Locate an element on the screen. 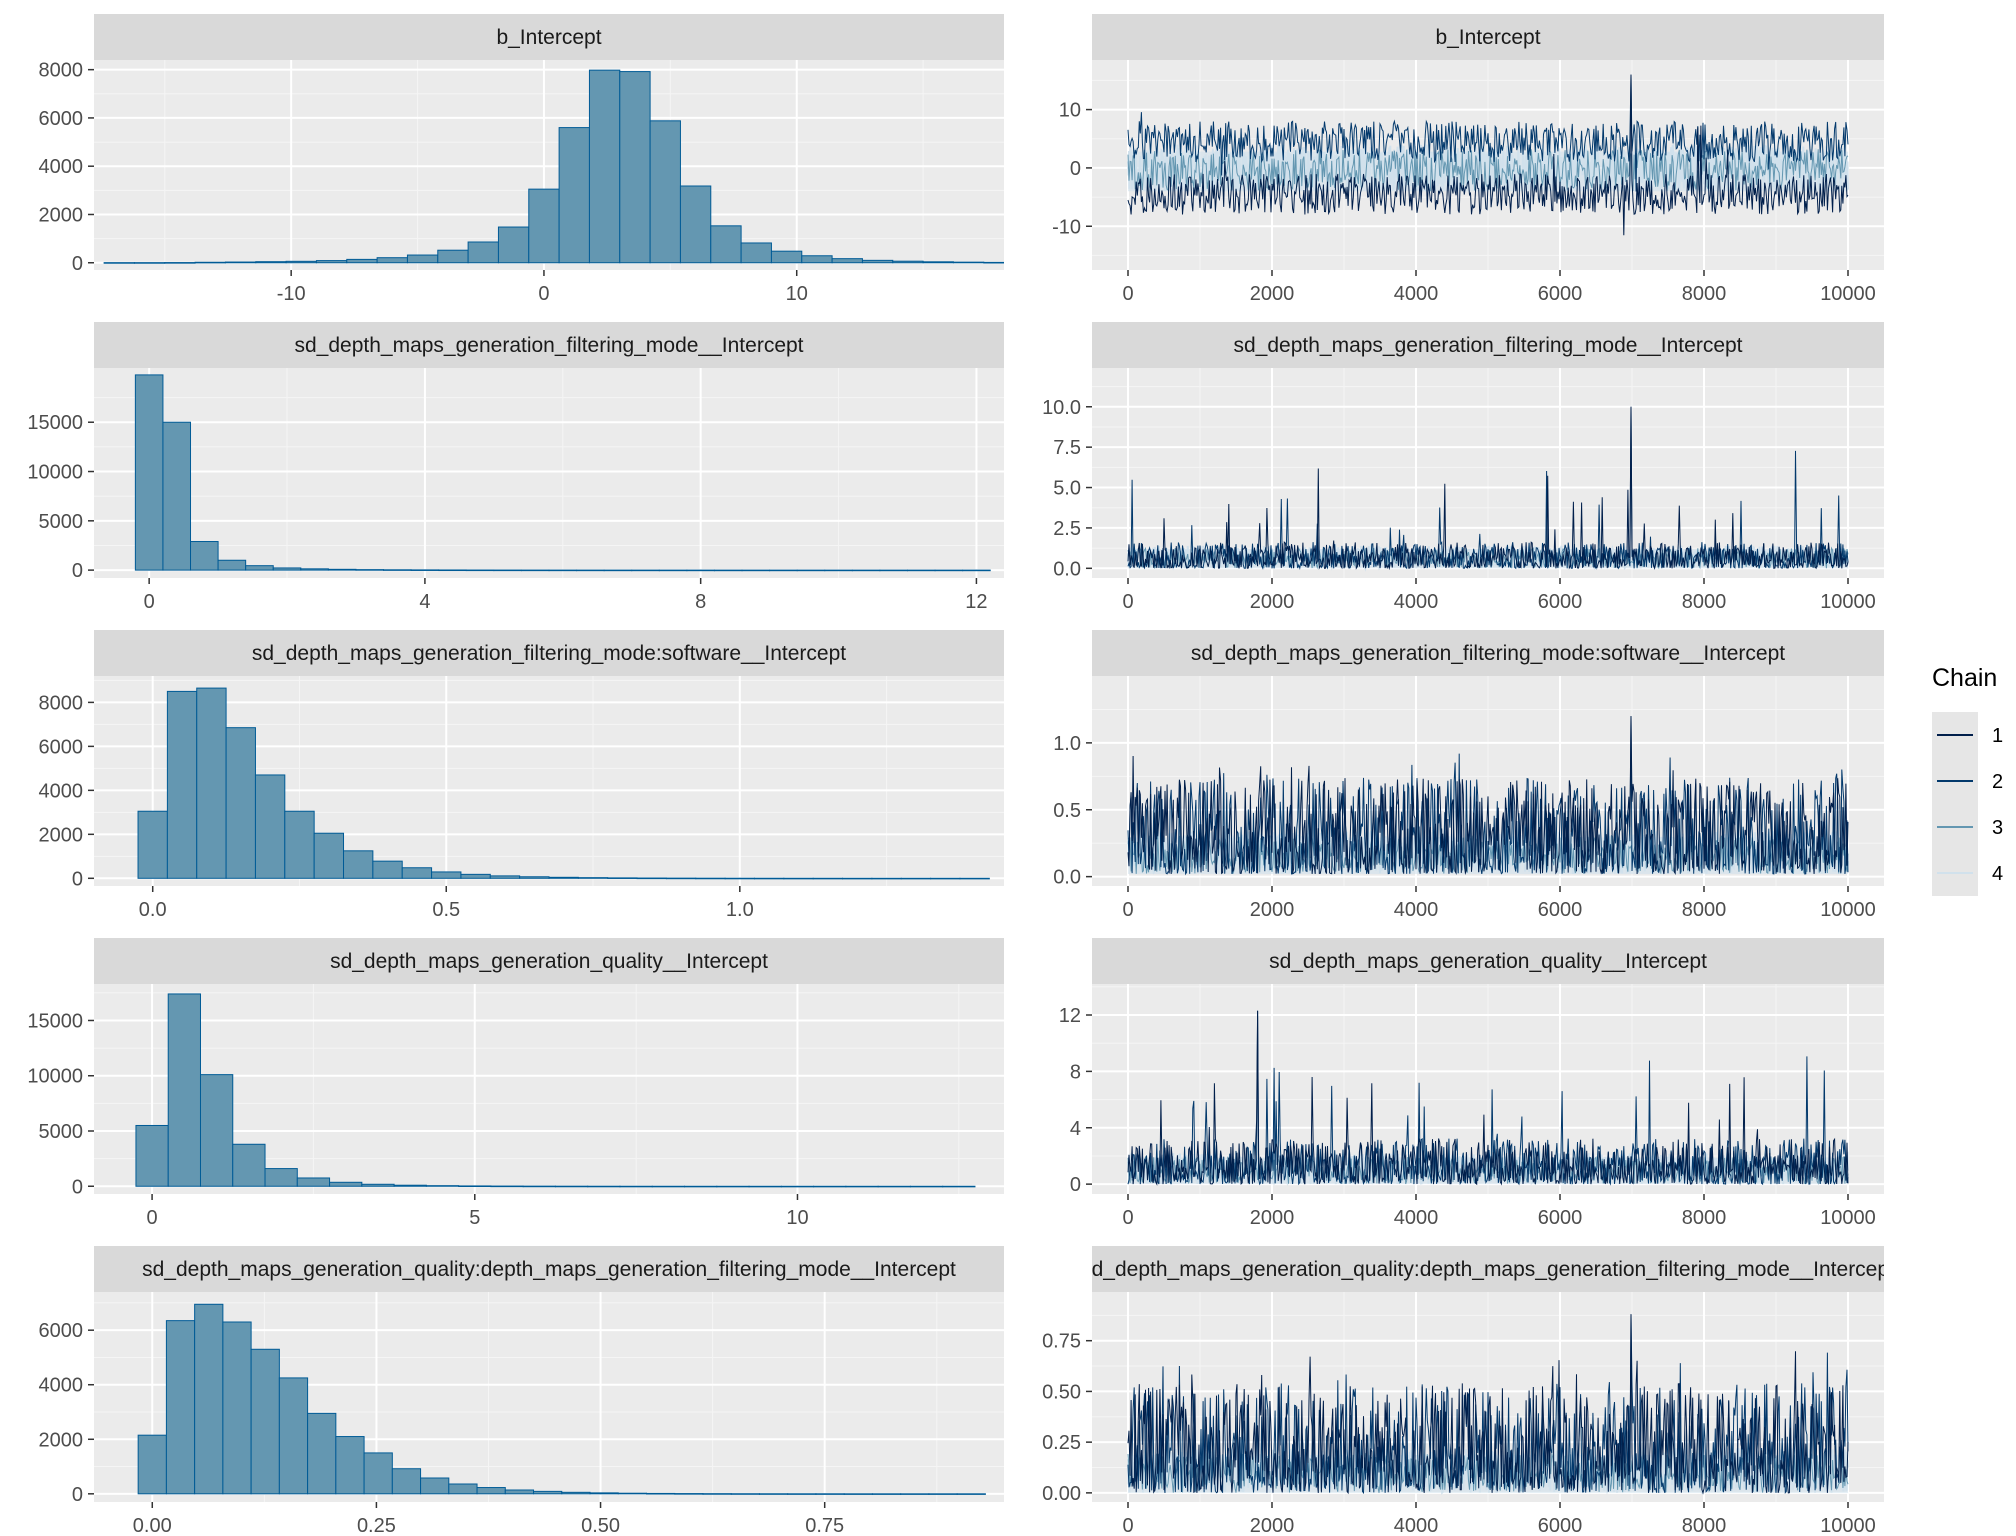  x-tick-label: 0.75 is located at coordinates (824, 1525).